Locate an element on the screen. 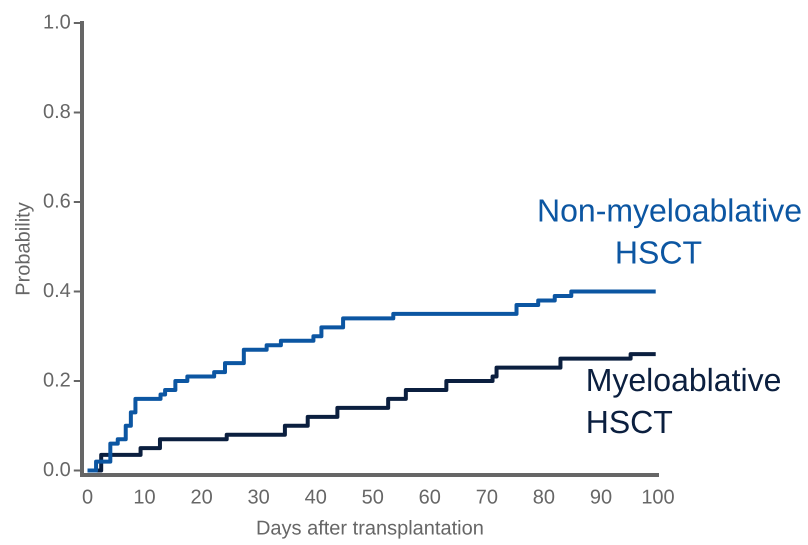 The image size is (808, 545). x-tick-label: 40 is located at coordinates (315, 497).